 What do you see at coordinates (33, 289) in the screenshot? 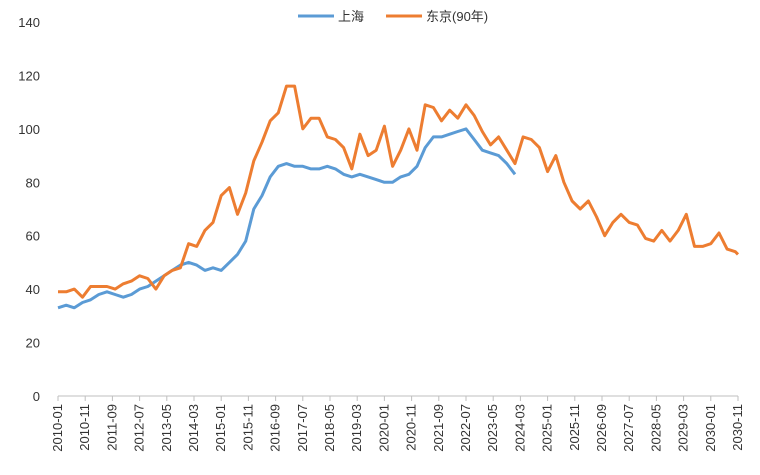
I see `y-tick-label: 40` at bounding box center [33, 289].